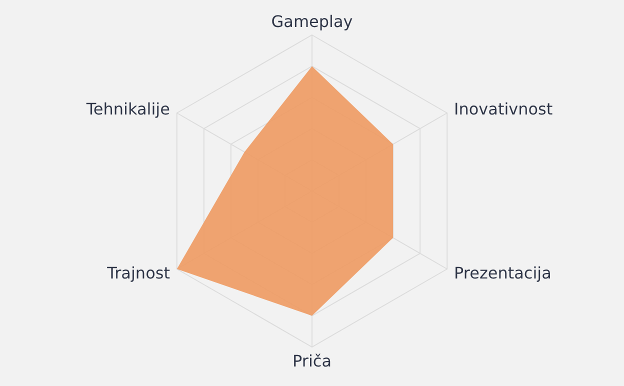 The width and height of the screenshot is (624, 386). Describe the element at coordinates (503, 273) in the screenshot. I see `spoke-label: Prezentacija` at that location.